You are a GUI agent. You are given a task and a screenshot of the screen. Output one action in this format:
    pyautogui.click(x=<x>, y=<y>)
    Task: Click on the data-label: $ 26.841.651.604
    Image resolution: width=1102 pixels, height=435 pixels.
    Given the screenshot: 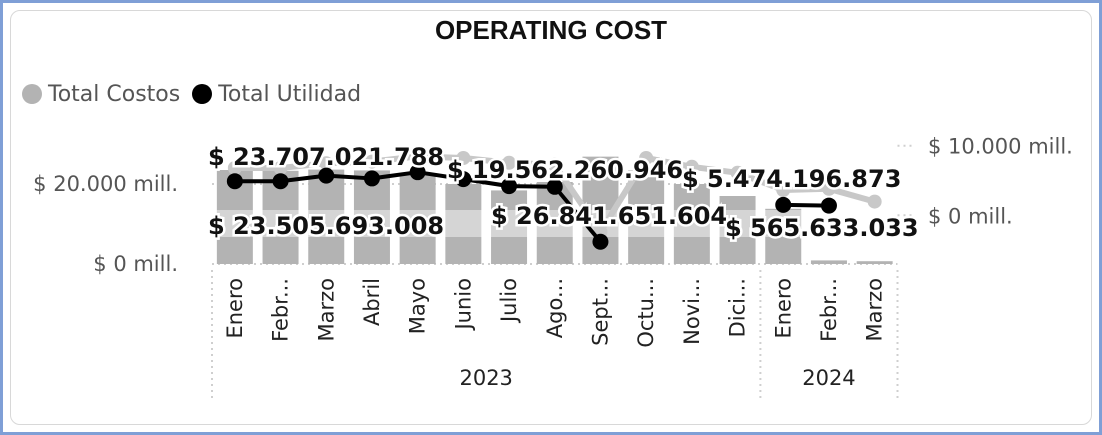 What is the action you would take?
    pyautogui.click(x=609, y=216)
    